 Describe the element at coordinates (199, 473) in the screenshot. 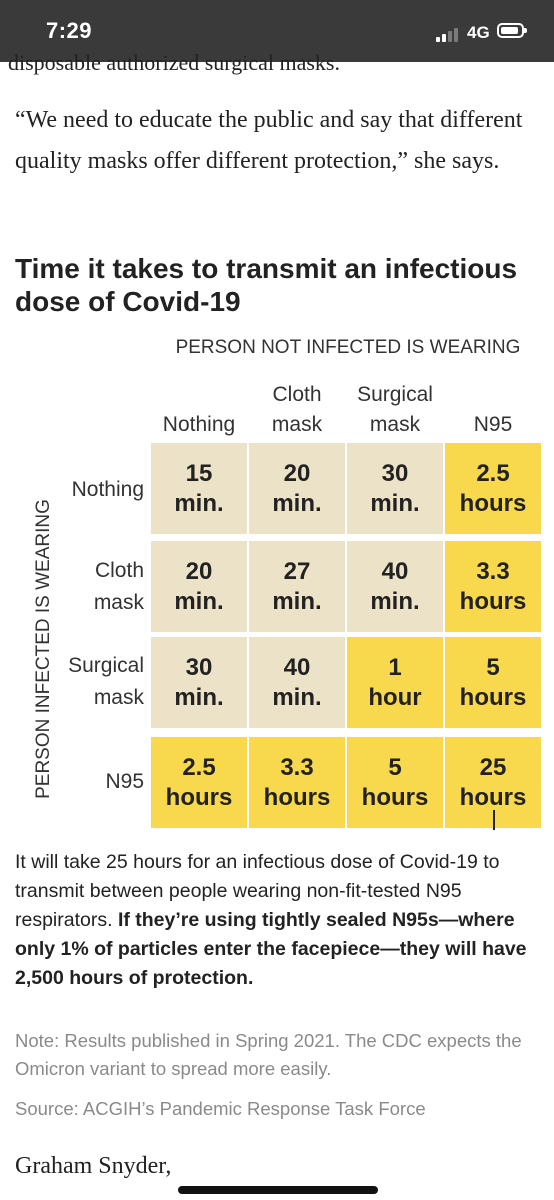

I see `cell-value: 15` at that location.